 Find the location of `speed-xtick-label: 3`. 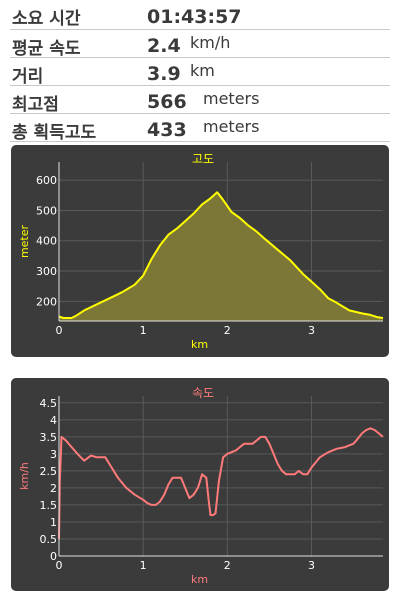

speed-xtick-label: 3 is located at coordinates (311, 565).